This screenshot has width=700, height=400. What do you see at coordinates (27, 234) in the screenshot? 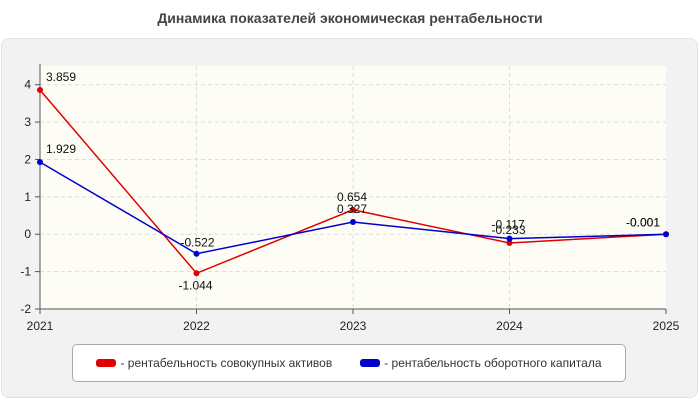
I see `y-tick-label: 0` at bounding box center [27, 234].